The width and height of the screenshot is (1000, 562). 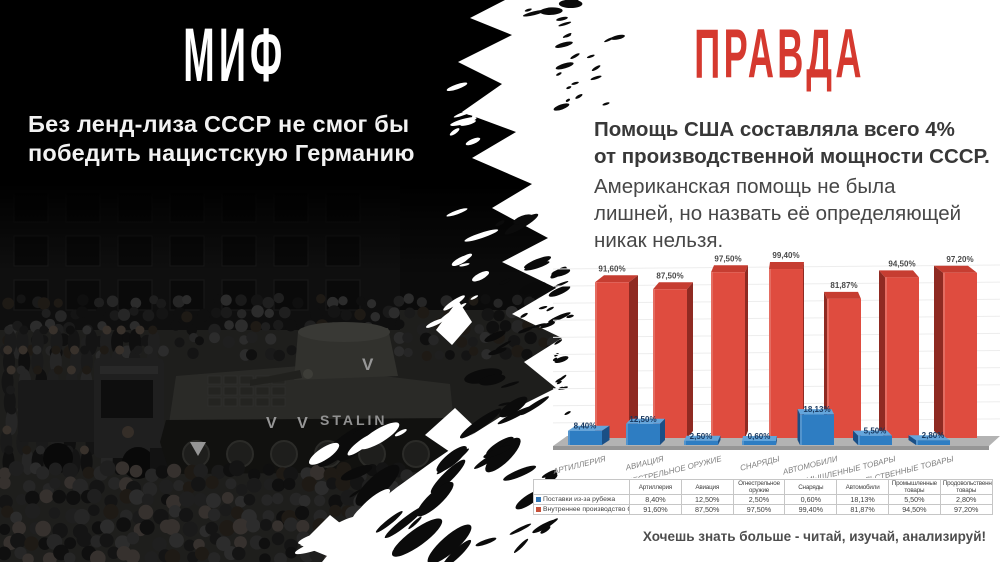 I want to click on table-corner-cell, so click(x=581, y=487).